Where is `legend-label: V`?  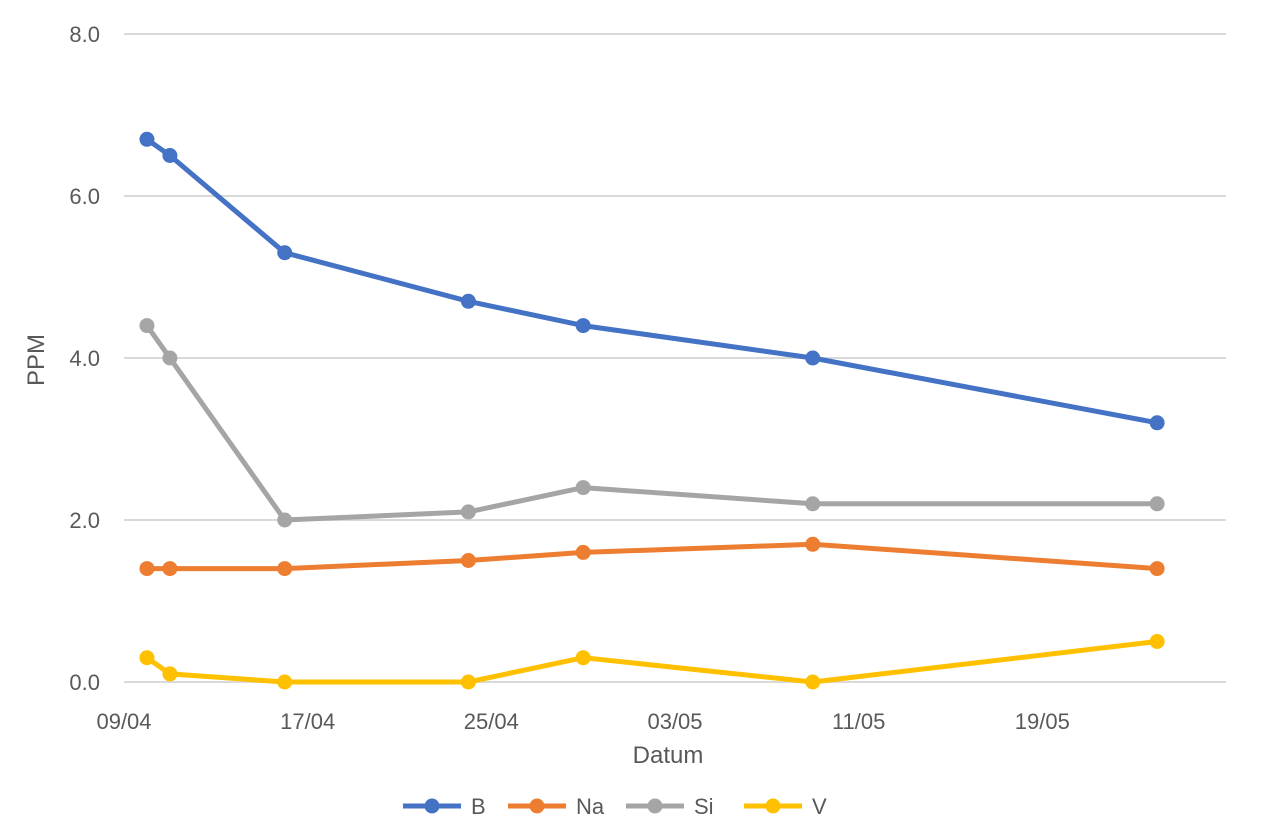 legend-label: V is located at coordinates (819, 806).